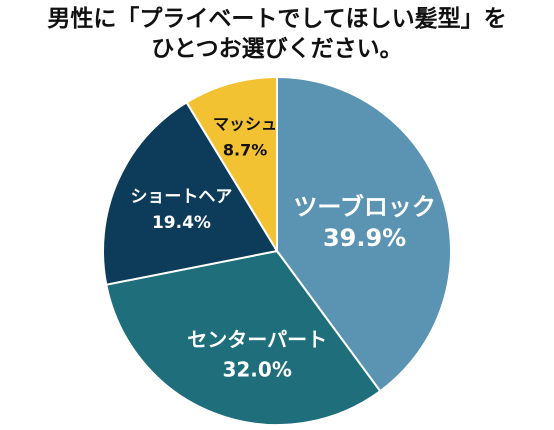  I want to click on chart-title: 男性に「プライベートでしてほしい髪型」を ひとつお選びください。, so click(277, 34).